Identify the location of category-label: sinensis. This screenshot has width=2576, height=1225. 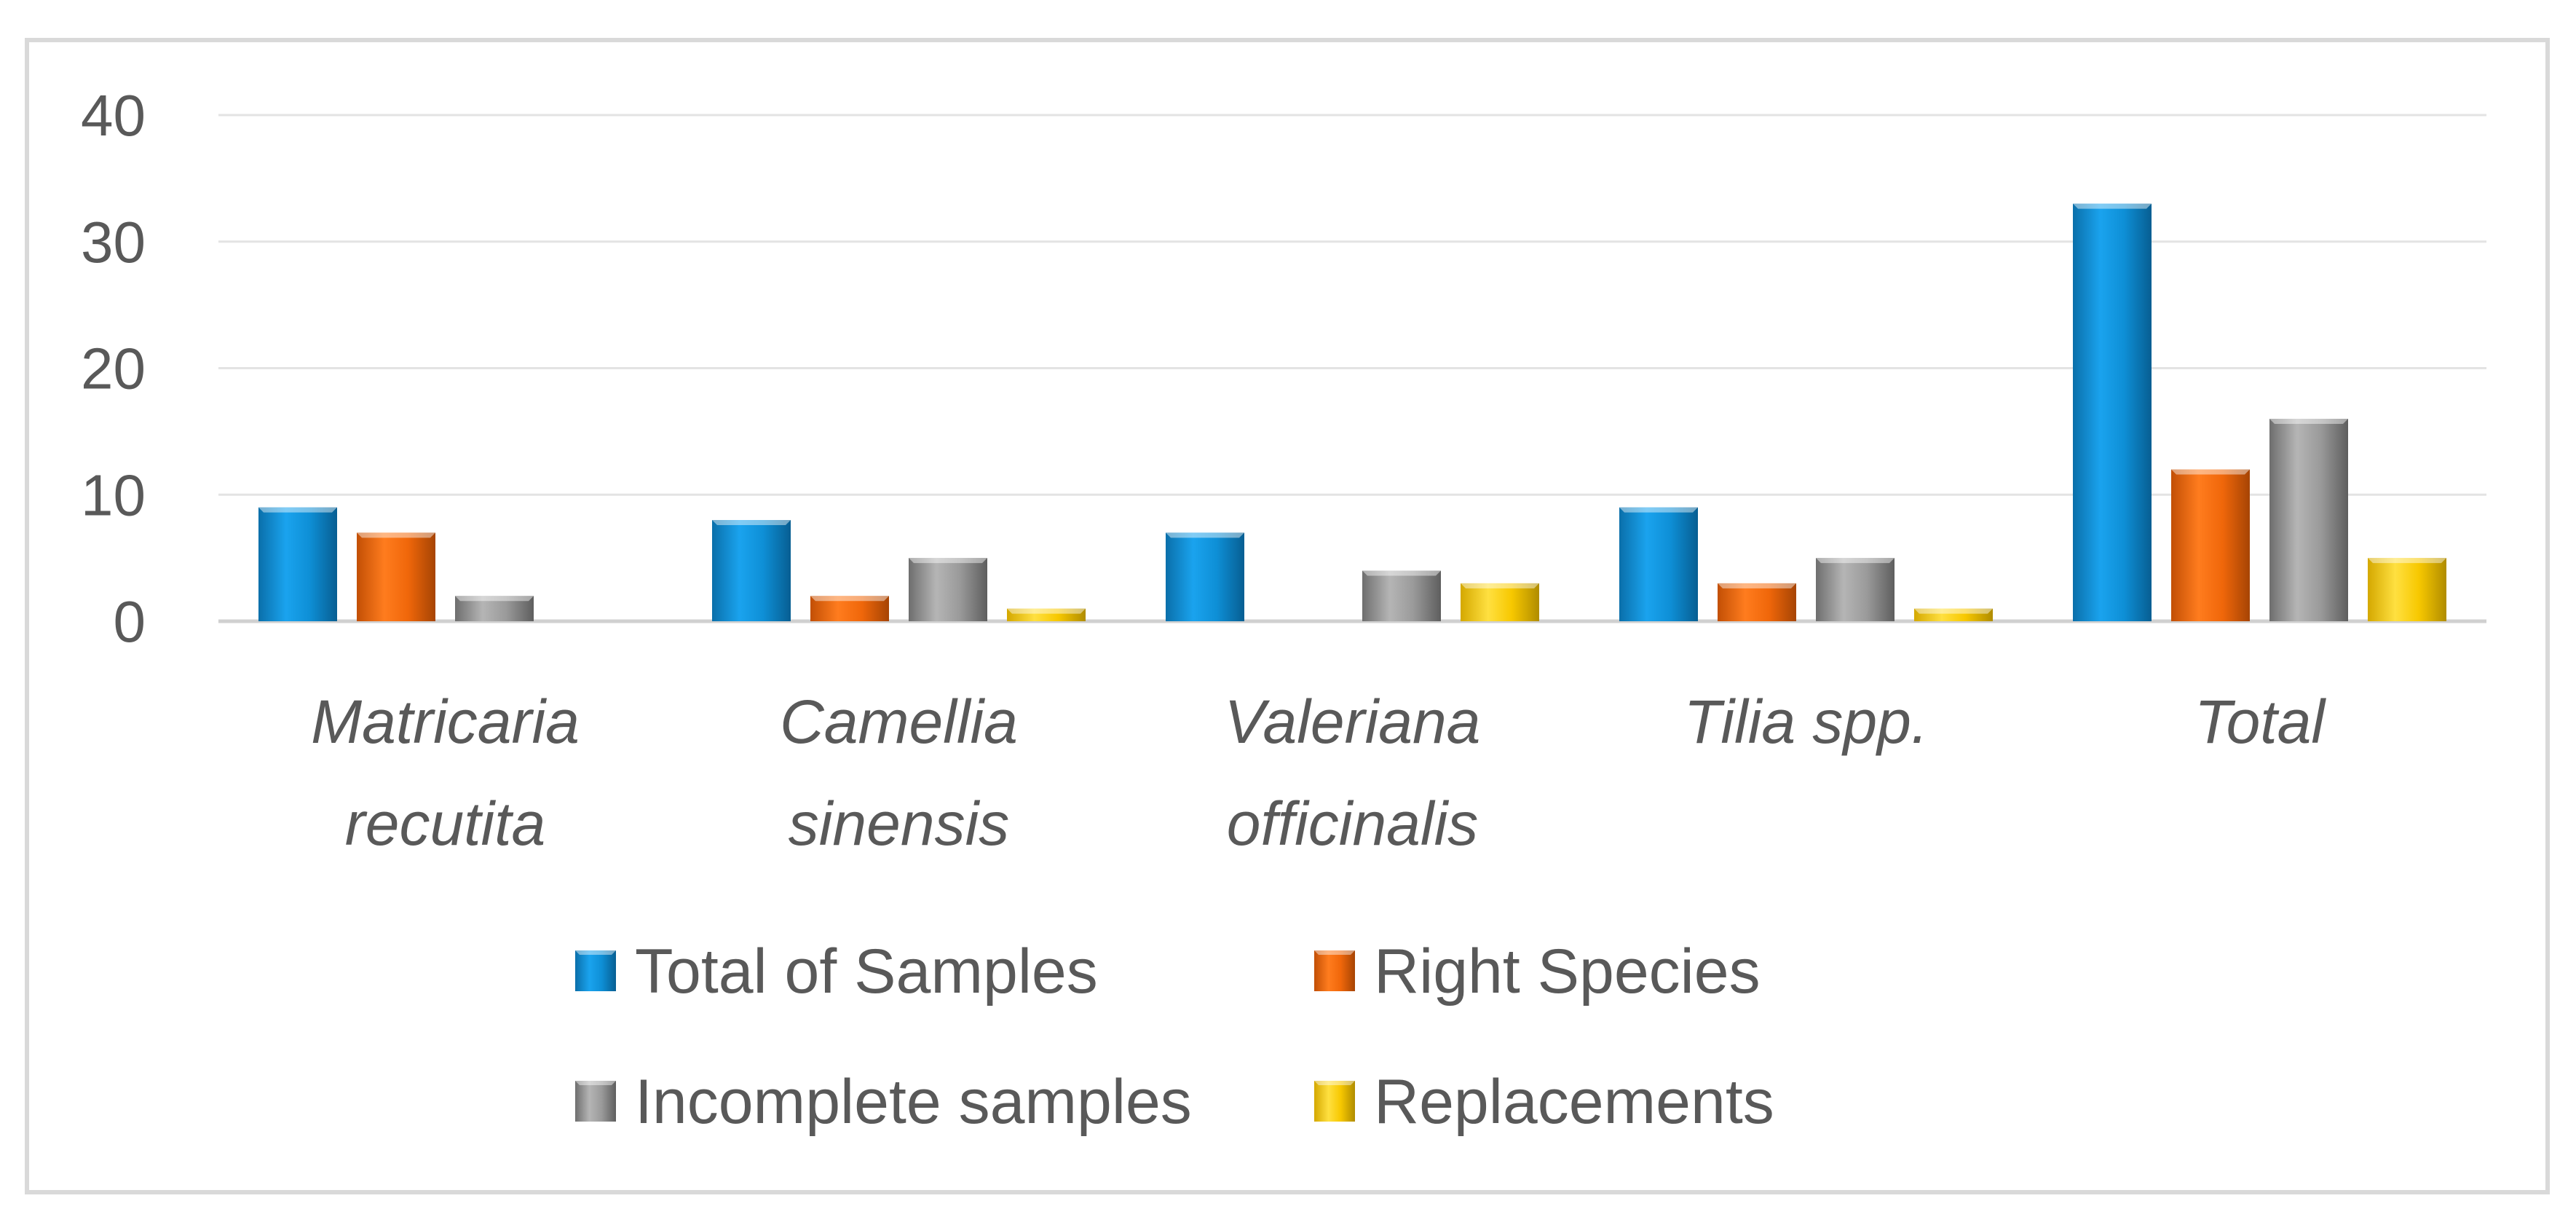
(899, 824).